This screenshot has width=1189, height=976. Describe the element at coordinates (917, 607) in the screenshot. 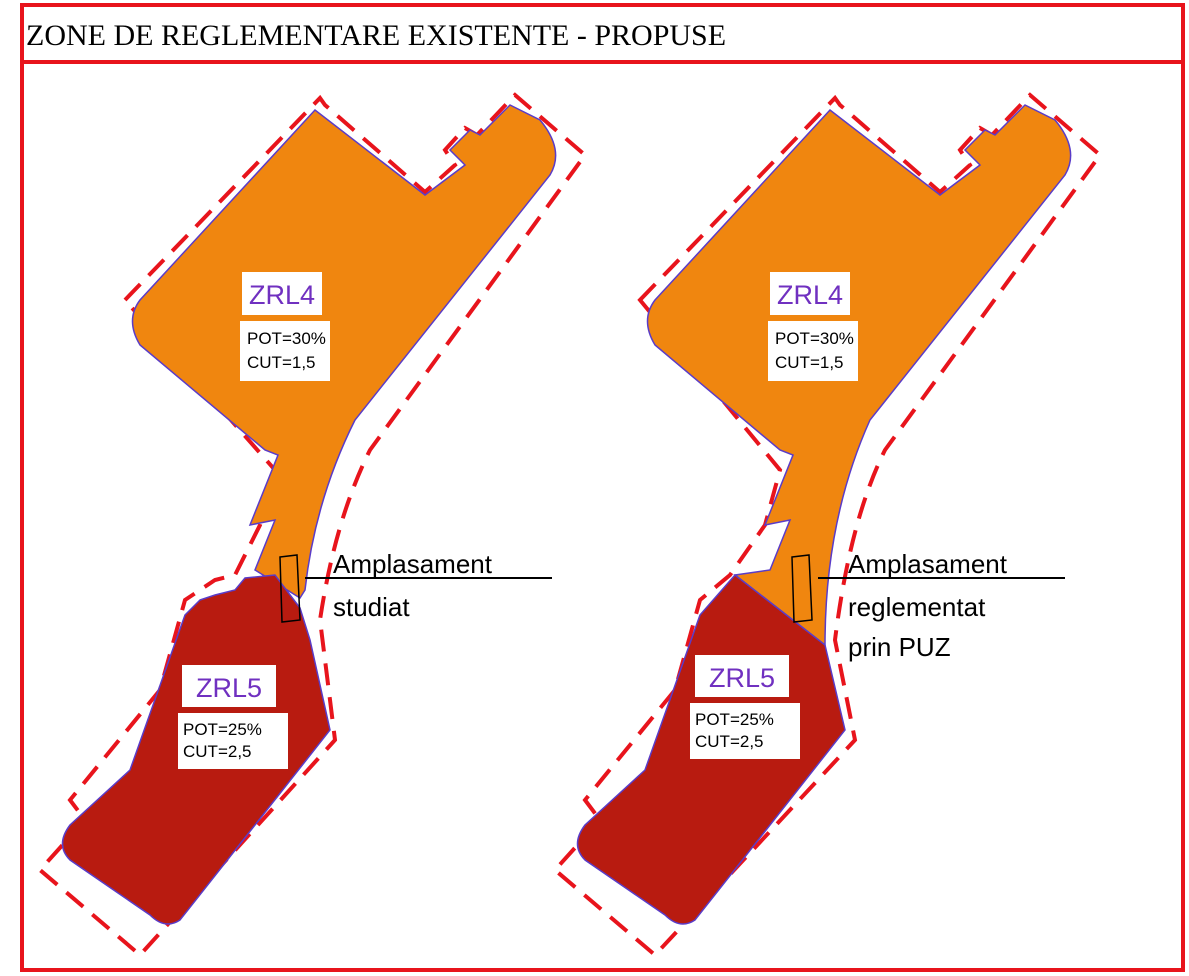

I see `callout-text: reglementat` at that location.